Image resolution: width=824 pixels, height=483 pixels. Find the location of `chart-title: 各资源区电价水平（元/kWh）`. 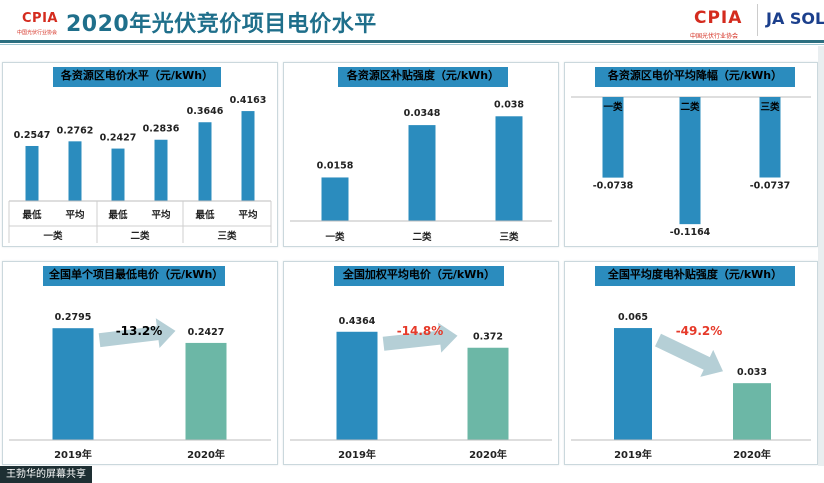

chart-title: 各资源区电价水平（元/kWh） is located at coordinates (137, 77).